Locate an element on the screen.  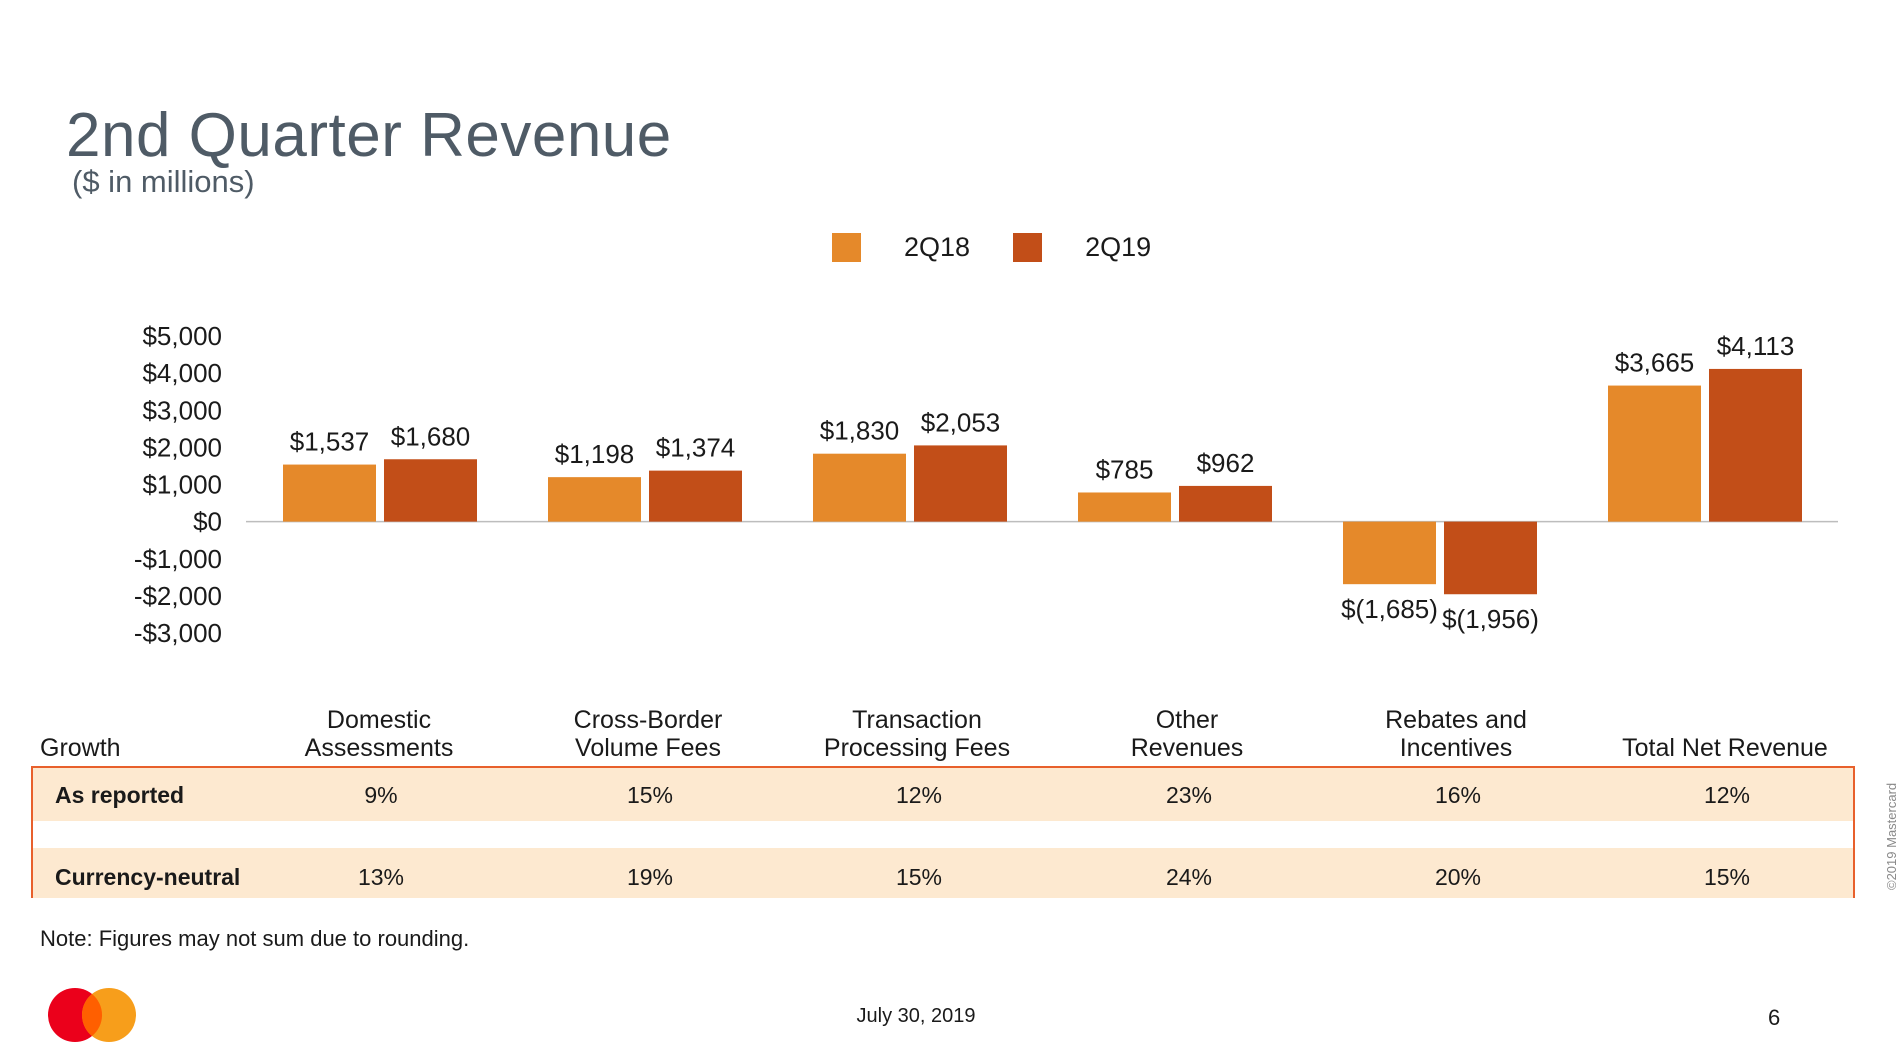
growth-header: Growth is located at coordinates (80, 748).